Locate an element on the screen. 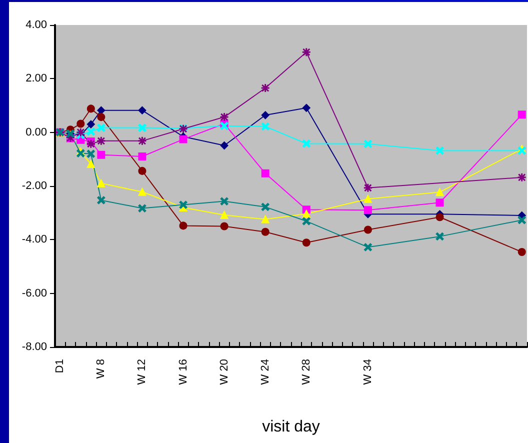 Image resolution: width=528 pixels, height=443 pixels. x-tick-label: W 24 is located at coordinates (265, 372).